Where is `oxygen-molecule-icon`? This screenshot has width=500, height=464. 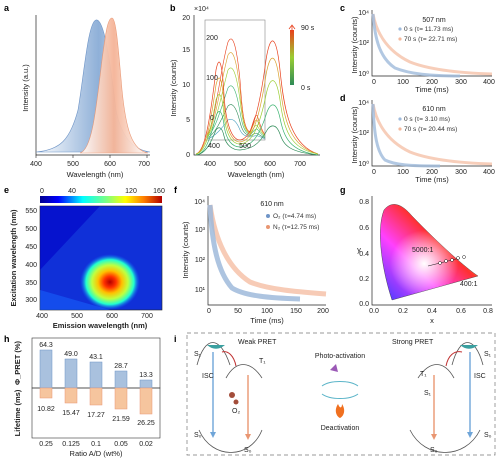
oxygen-molecule-icon is located at coordinates (236, 402).